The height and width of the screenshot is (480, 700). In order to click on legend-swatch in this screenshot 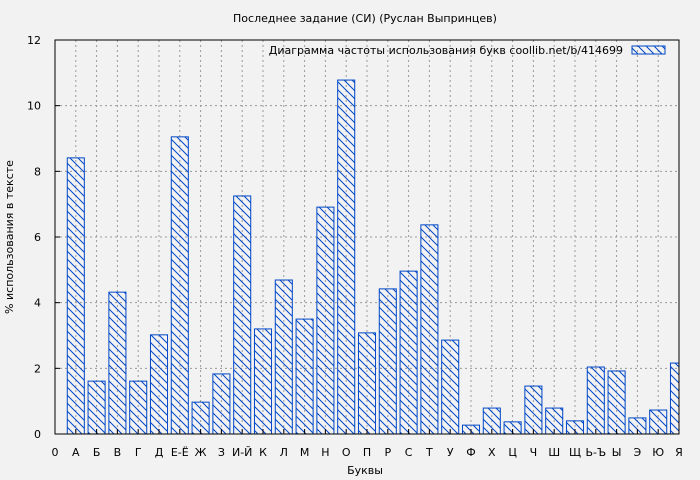, I will do `click(648, 50)`.